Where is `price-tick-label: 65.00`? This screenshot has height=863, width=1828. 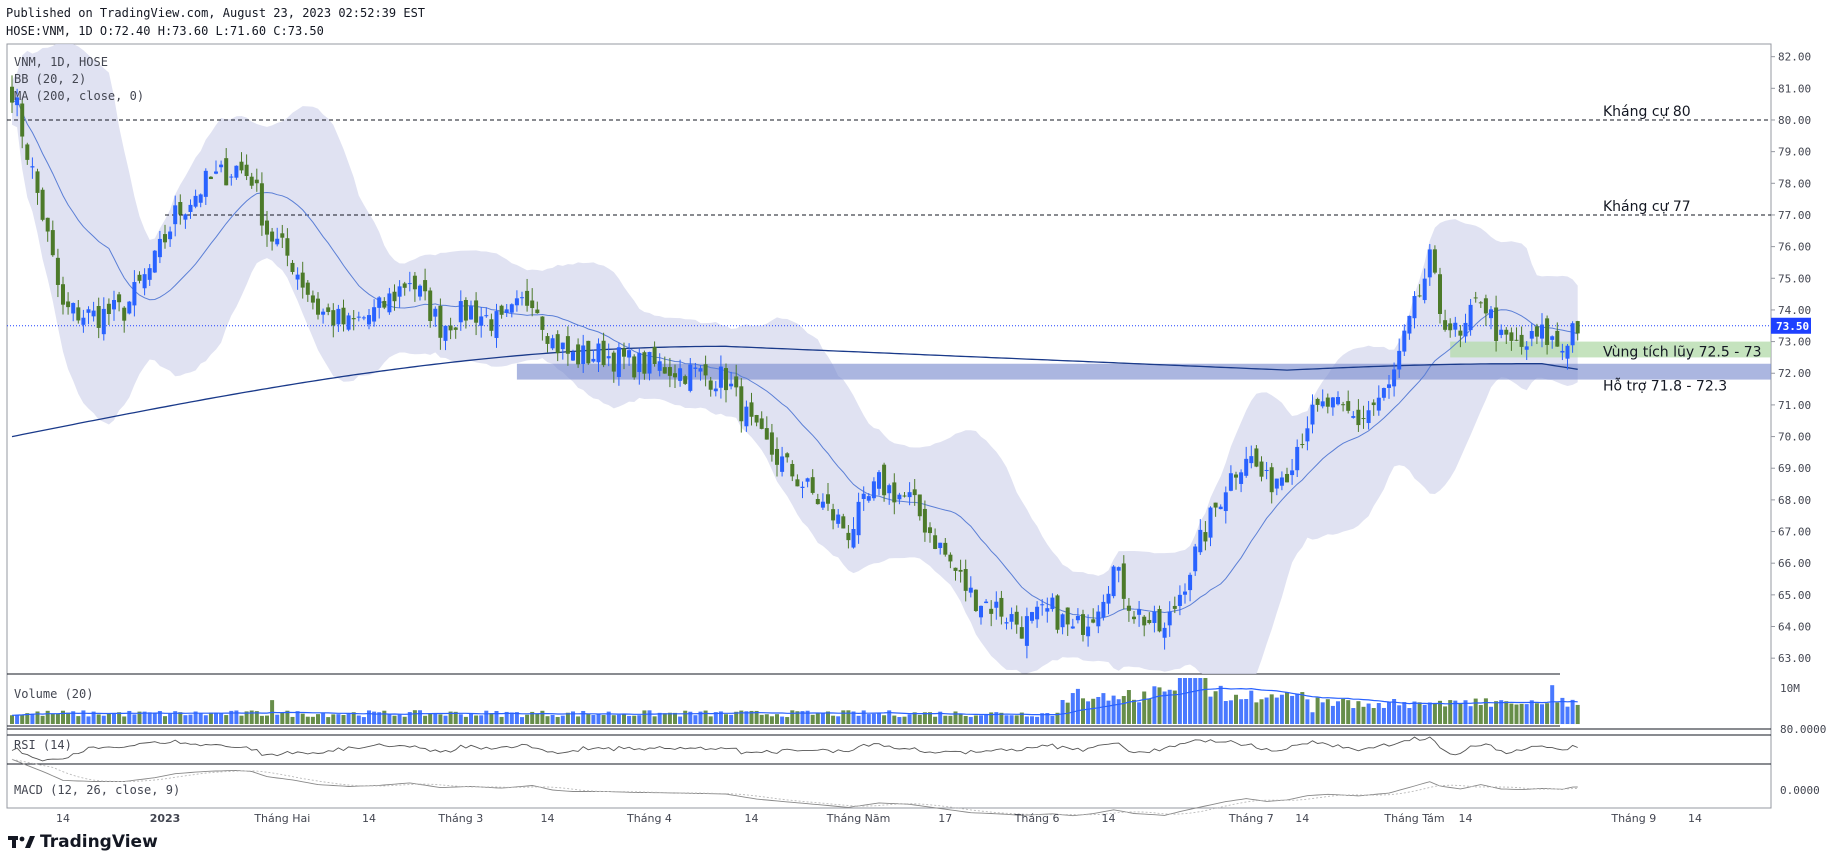 price-tick-label: 65.00 is located at coordinates (1794, 595).